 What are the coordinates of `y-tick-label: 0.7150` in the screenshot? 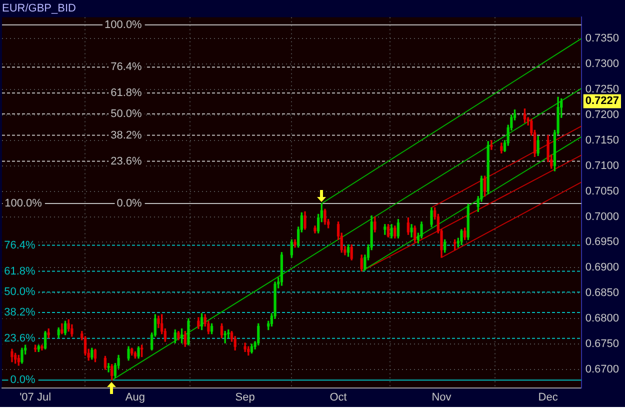 It's located at (602, 140).